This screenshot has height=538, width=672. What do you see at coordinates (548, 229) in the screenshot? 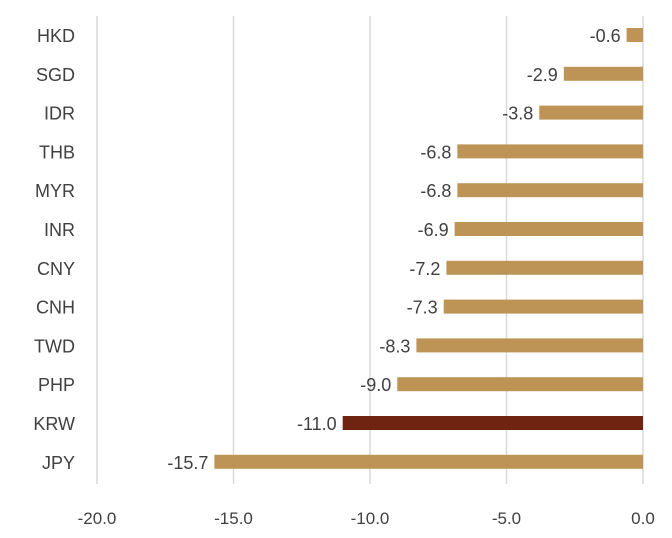
I see `bar-inr` at bounding box center [548, 229].